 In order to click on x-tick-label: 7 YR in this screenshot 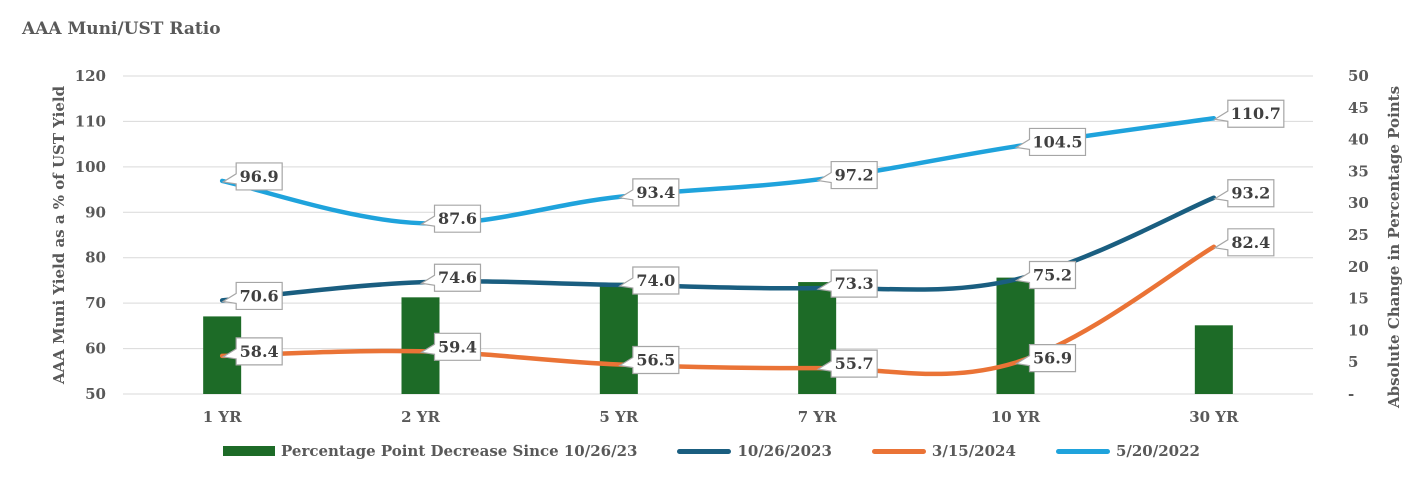, I will do `click(817, 417)`.